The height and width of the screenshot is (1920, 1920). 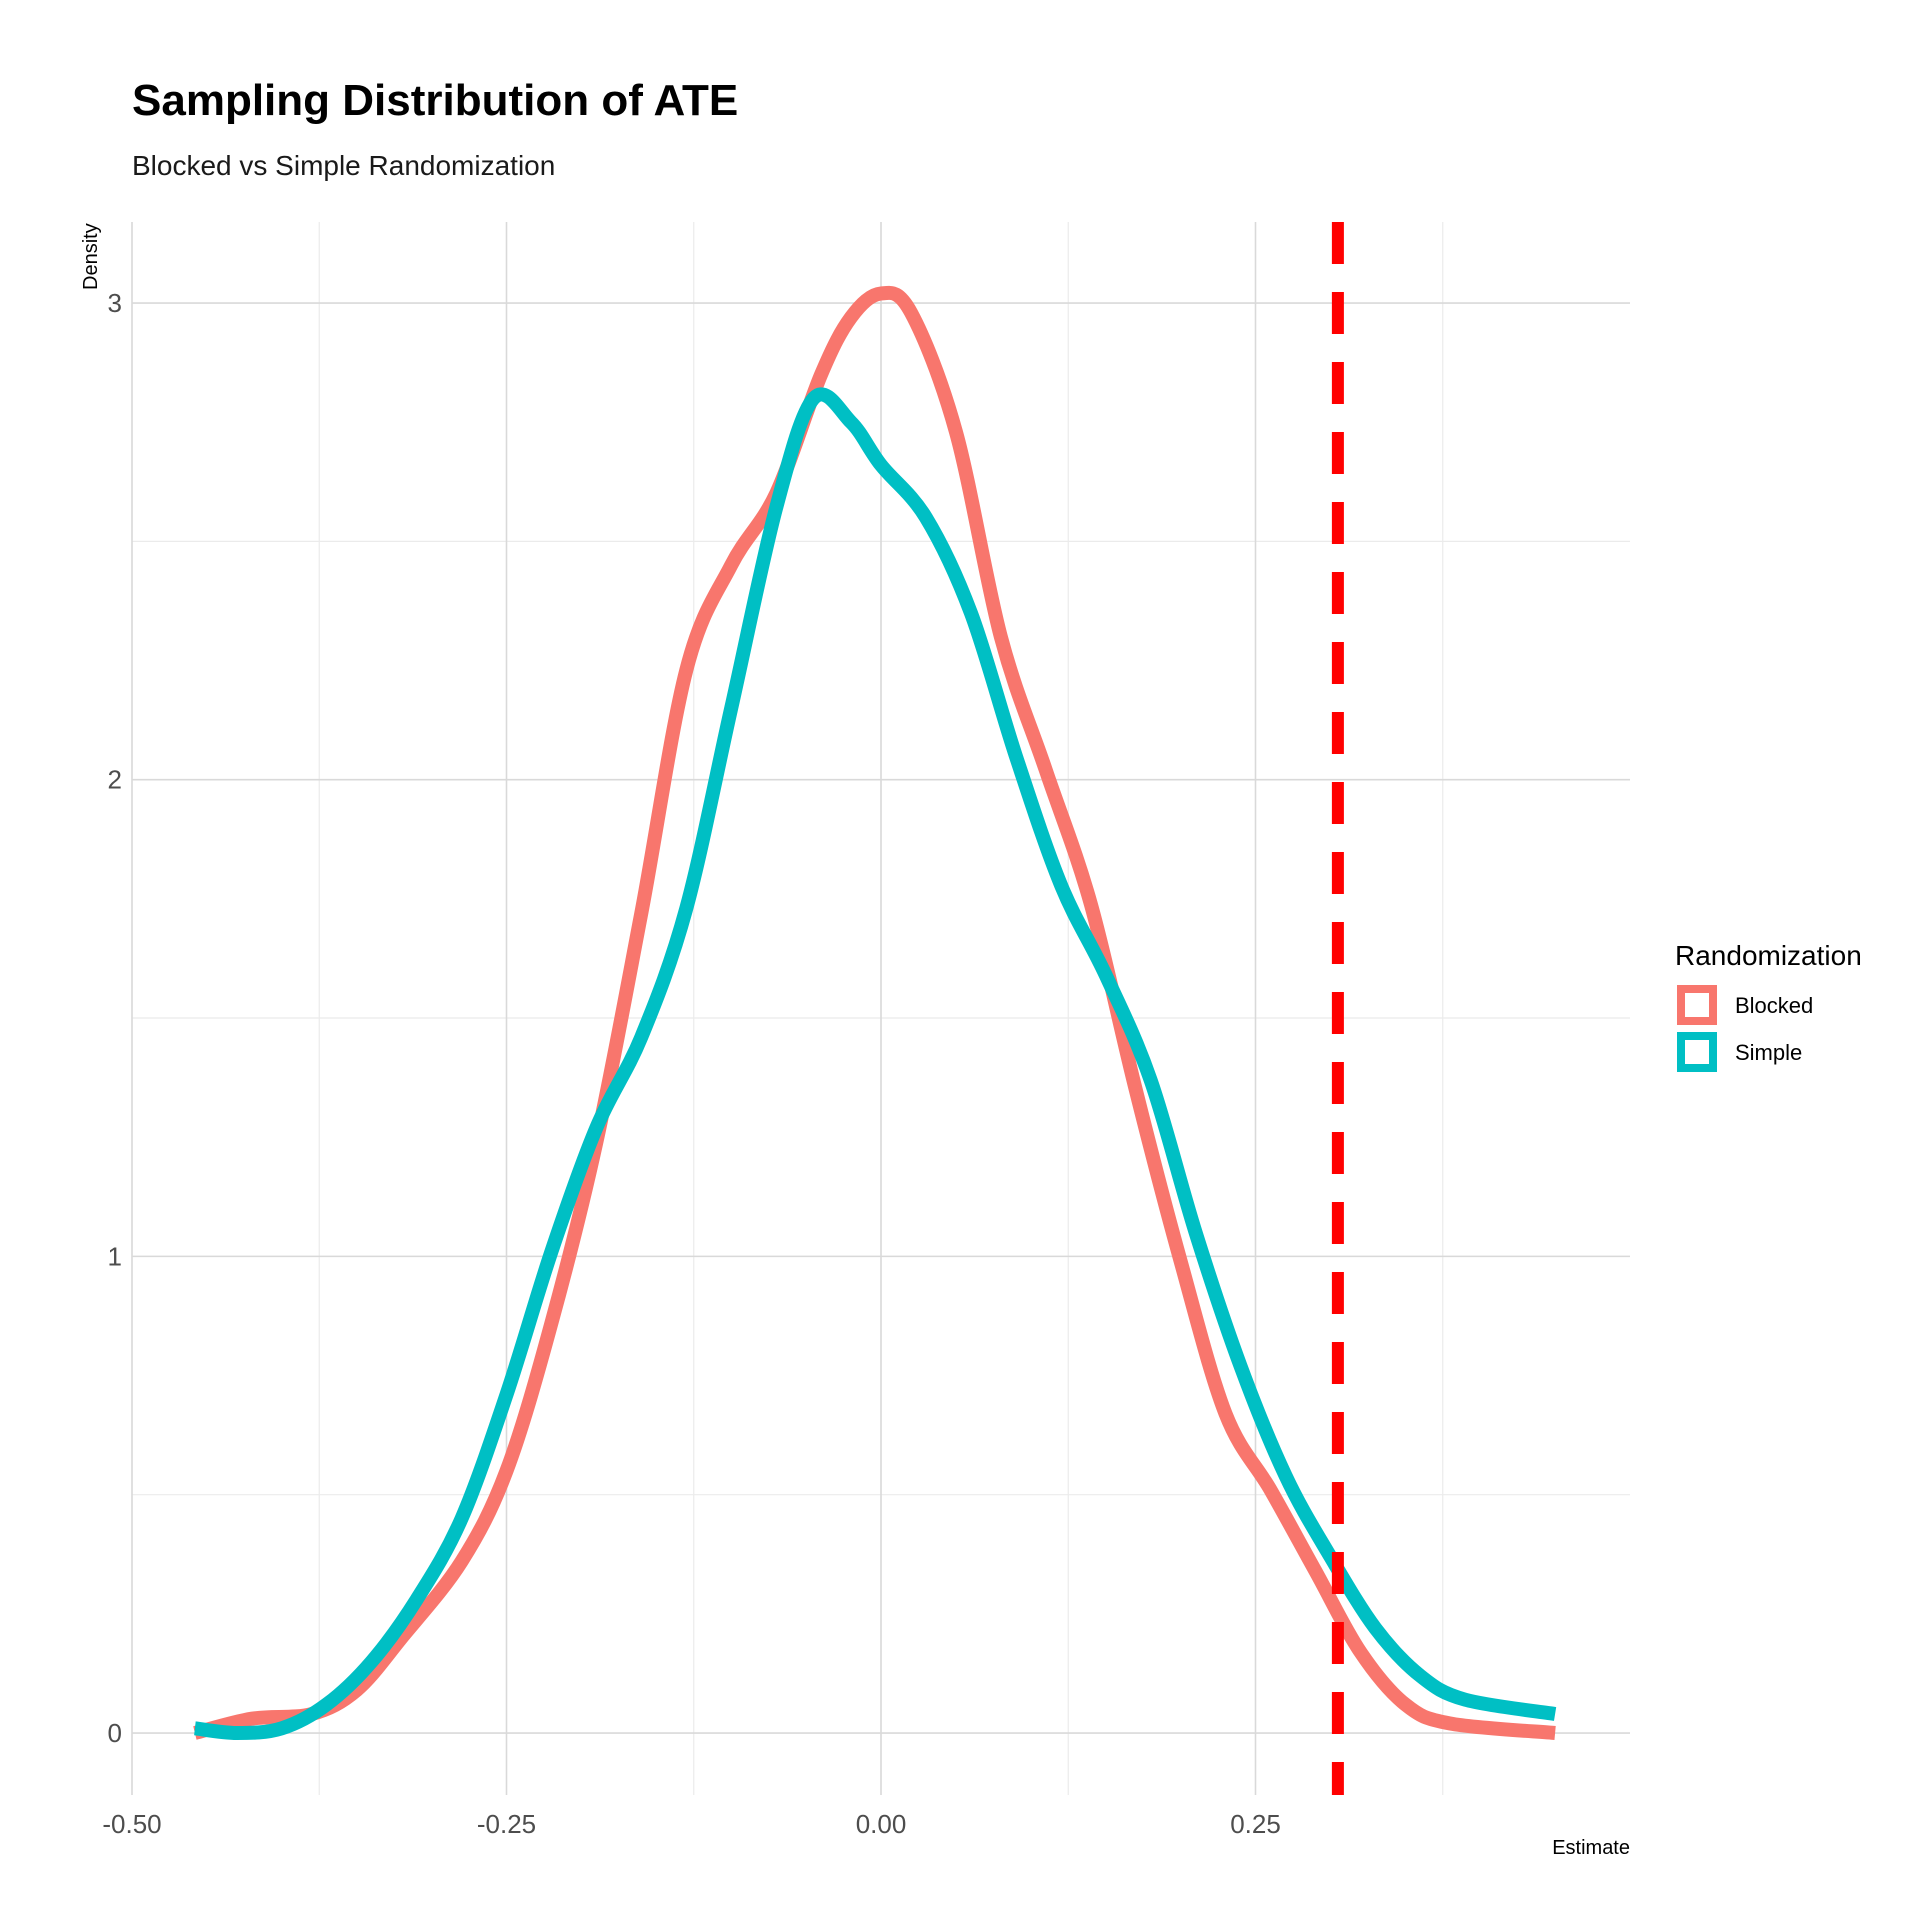 I want to click on legend: Randomization Blocked Simple, so click(x=1768, y=1006).